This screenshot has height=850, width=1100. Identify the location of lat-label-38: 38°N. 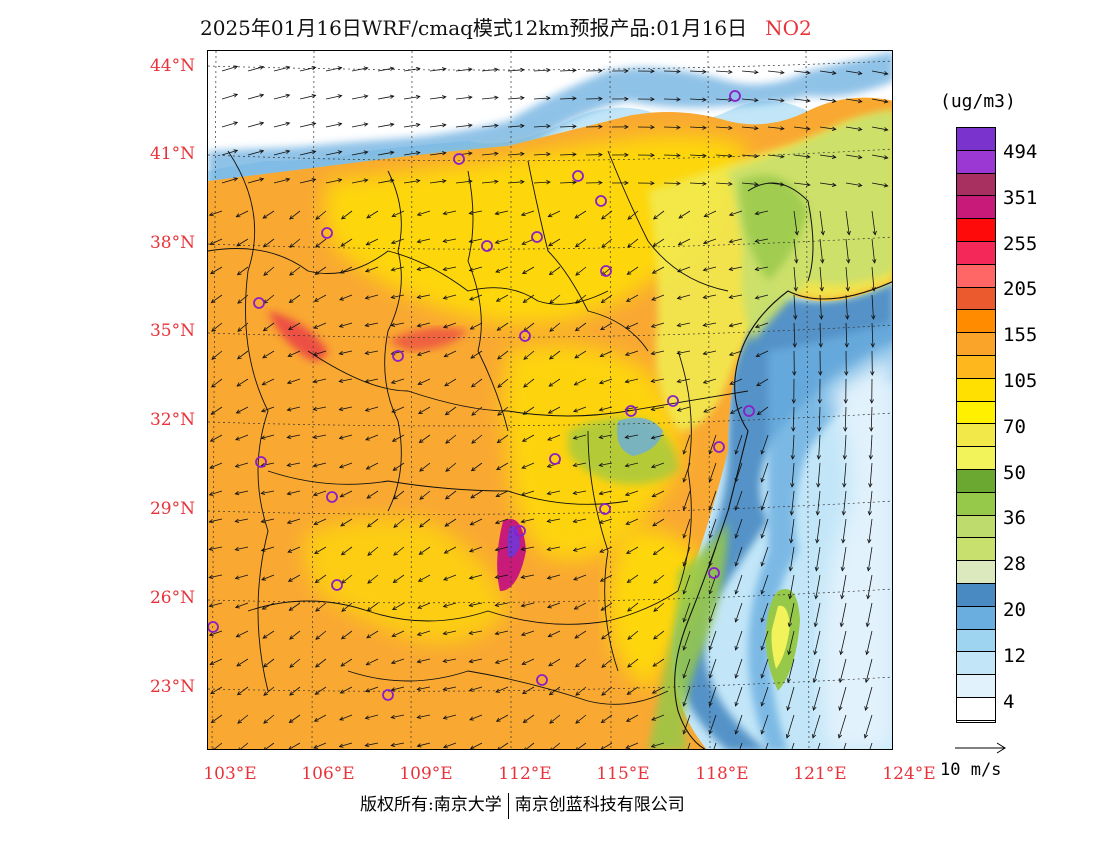
(172, 243).